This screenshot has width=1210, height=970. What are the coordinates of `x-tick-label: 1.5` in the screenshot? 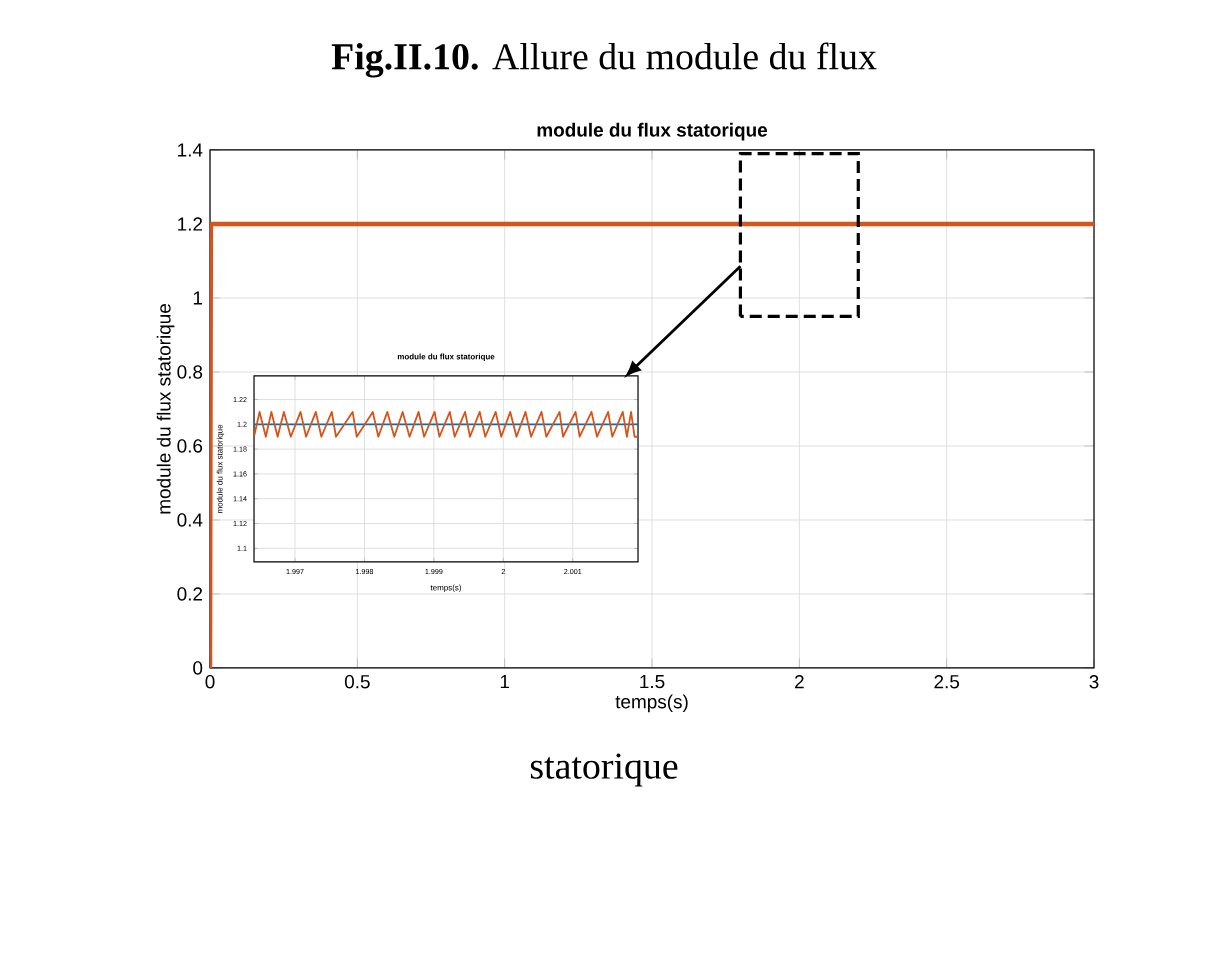 It's located at (652, 682).